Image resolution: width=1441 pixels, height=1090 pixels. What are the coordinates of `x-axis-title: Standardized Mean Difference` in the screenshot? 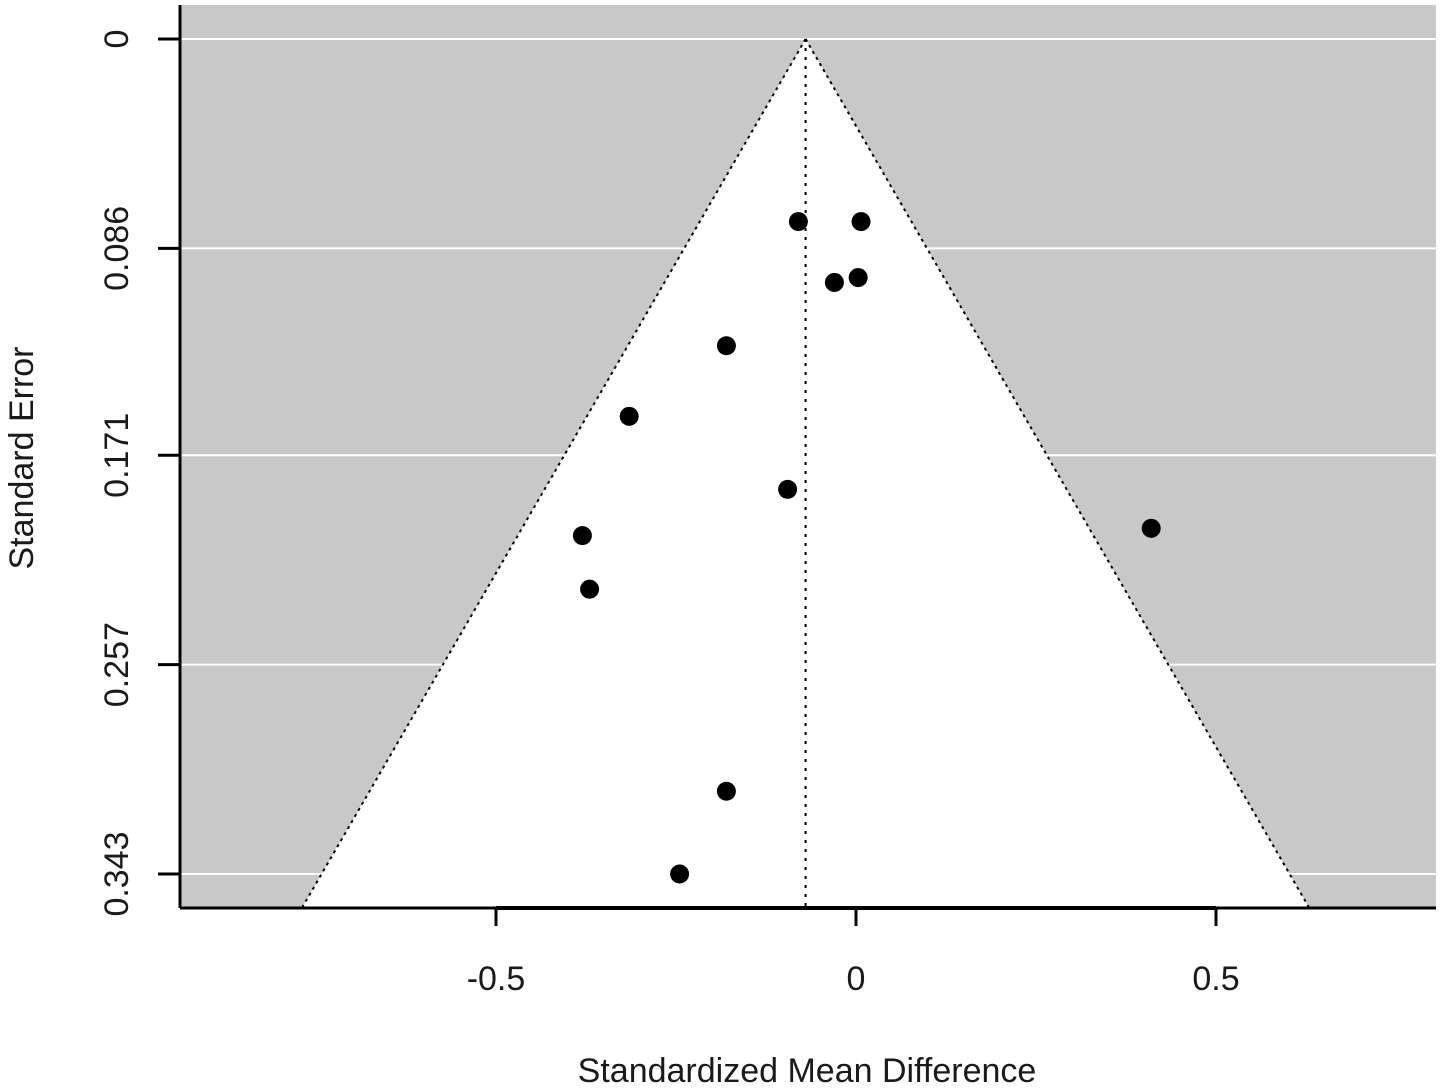 It's located at (807, 1071).